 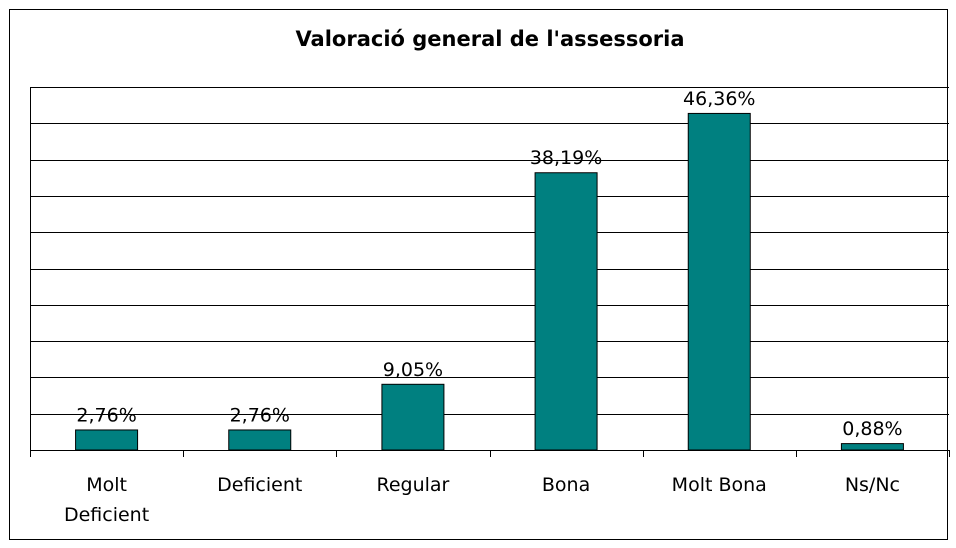 What do you see at coordinates (719, 99) in the screenshot?
I see `data-label: 46,36%` at bounding box center [719, 99].